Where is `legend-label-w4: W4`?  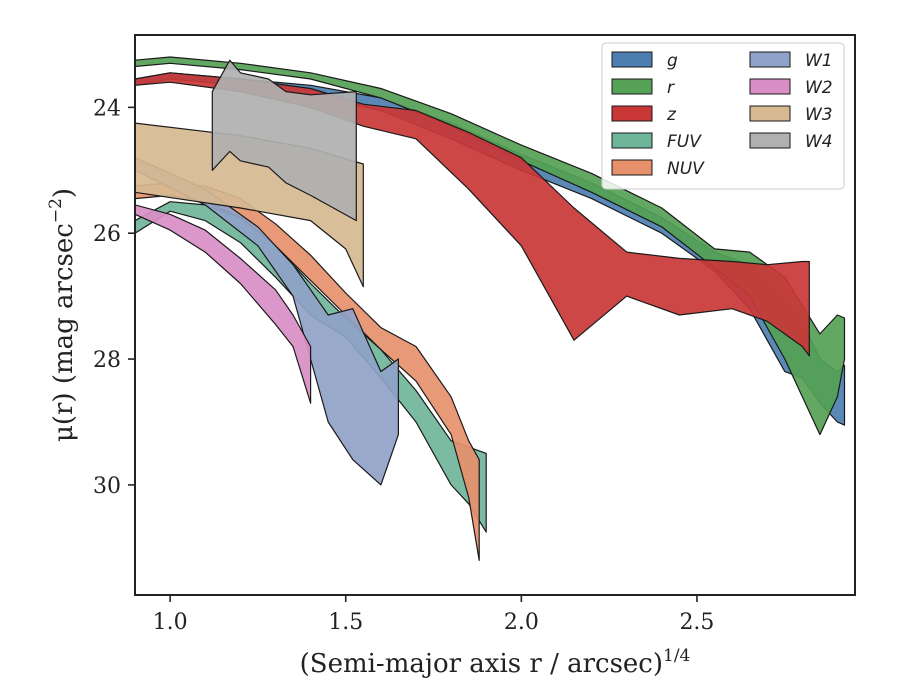
legend-label-w4: W4 is located at coordinates (819, 142).